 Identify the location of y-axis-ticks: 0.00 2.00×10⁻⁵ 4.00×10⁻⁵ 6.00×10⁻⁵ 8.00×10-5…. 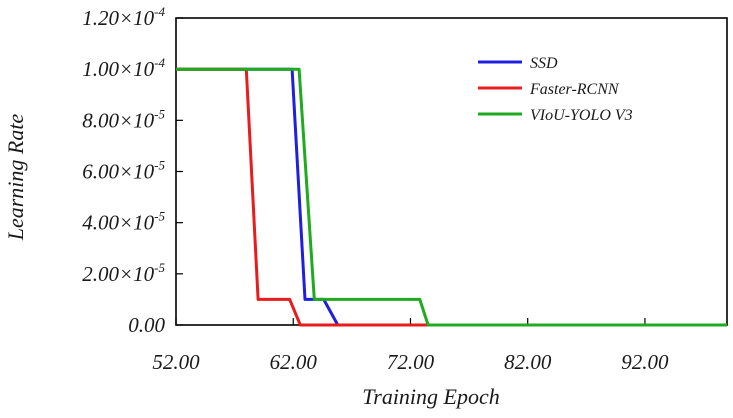
(132, 170).